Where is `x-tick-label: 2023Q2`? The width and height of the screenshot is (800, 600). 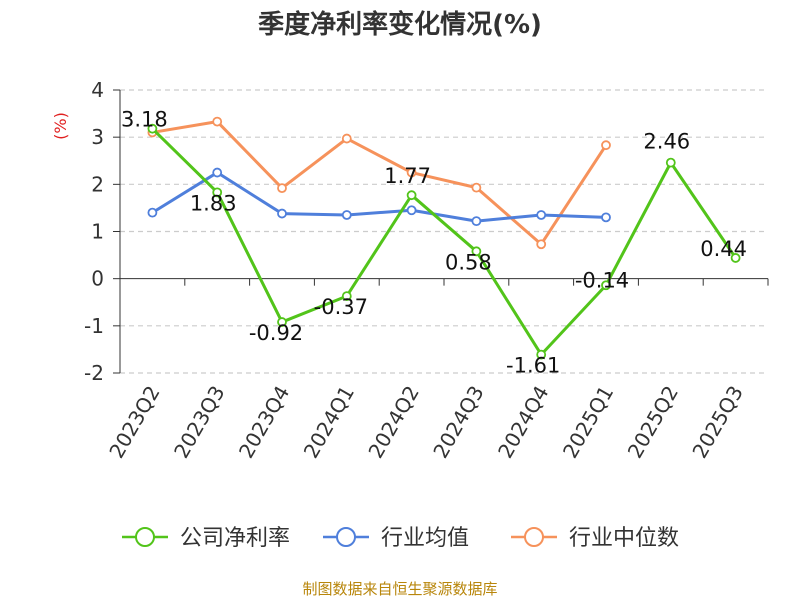
x-tick-label: 2023Q2 is located at coordinates (134, 422).